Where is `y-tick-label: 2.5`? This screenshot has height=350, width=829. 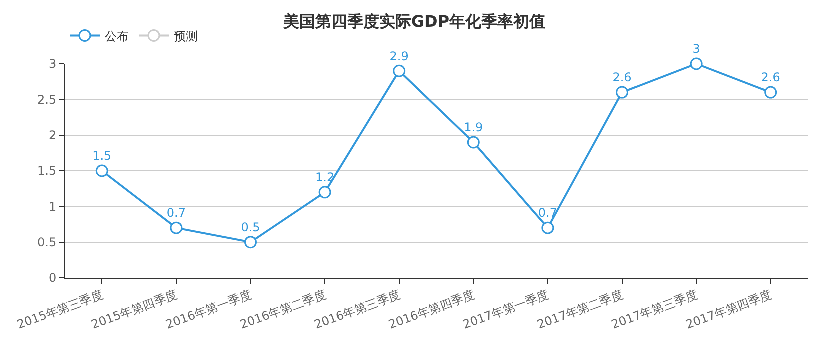
y-tick-label: 2.5 is located at coordinates (47, 99).